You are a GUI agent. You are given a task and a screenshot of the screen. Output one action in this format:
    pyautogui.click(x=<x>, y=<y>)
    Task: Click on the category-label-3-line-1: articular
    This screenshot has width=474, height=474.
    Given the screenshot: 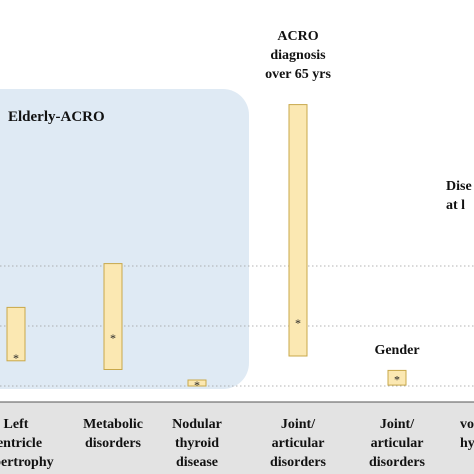 What is the action you would take?
    pyautogui.click(x=298, y=443)
    